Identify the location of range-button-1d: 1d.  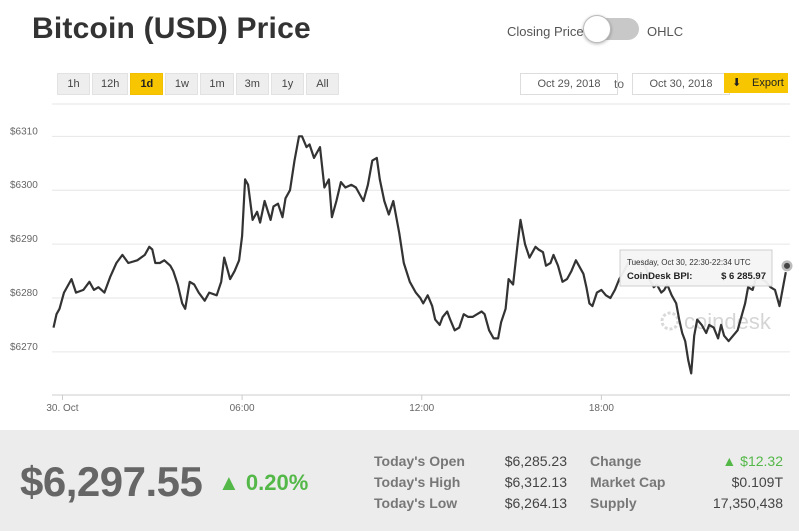
(147, 84).